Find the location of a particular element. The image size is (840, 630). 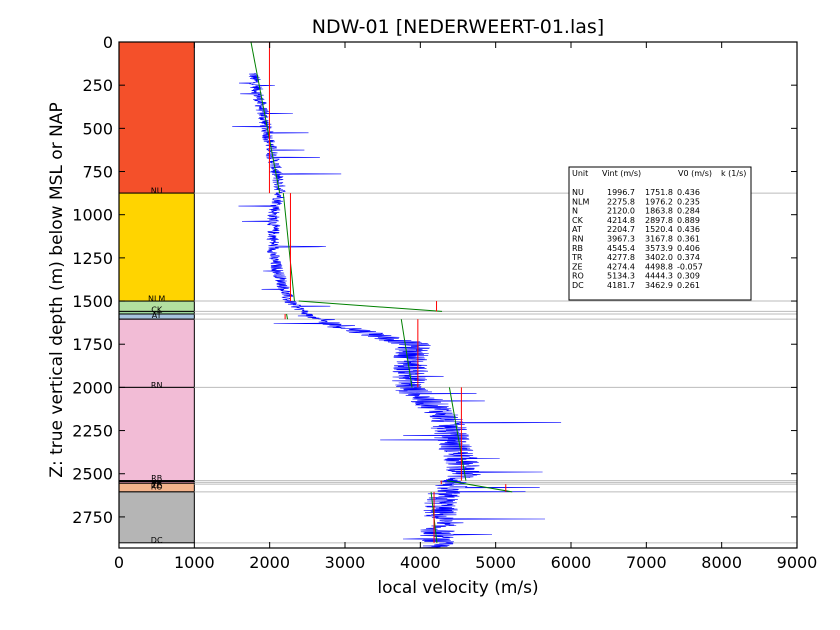

table-header-1: Vint (m/s) is located at coordinates (621, 173).